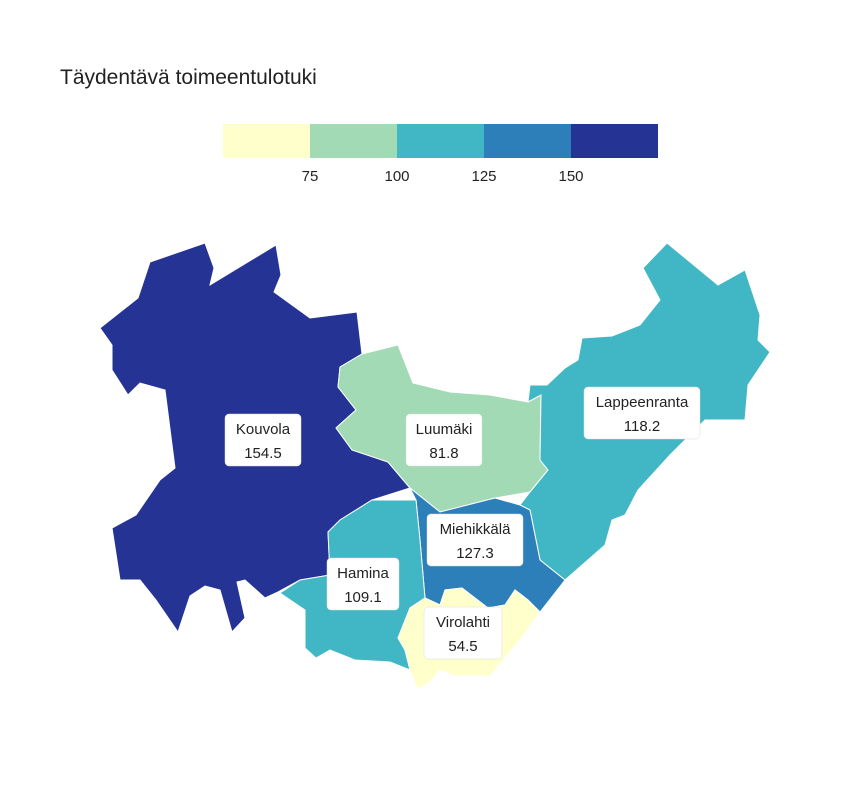 The width and height of the screenshot is (864, 792). I want to click on map-title: Täydentävä toimeentulotuki, so click(188, 77).